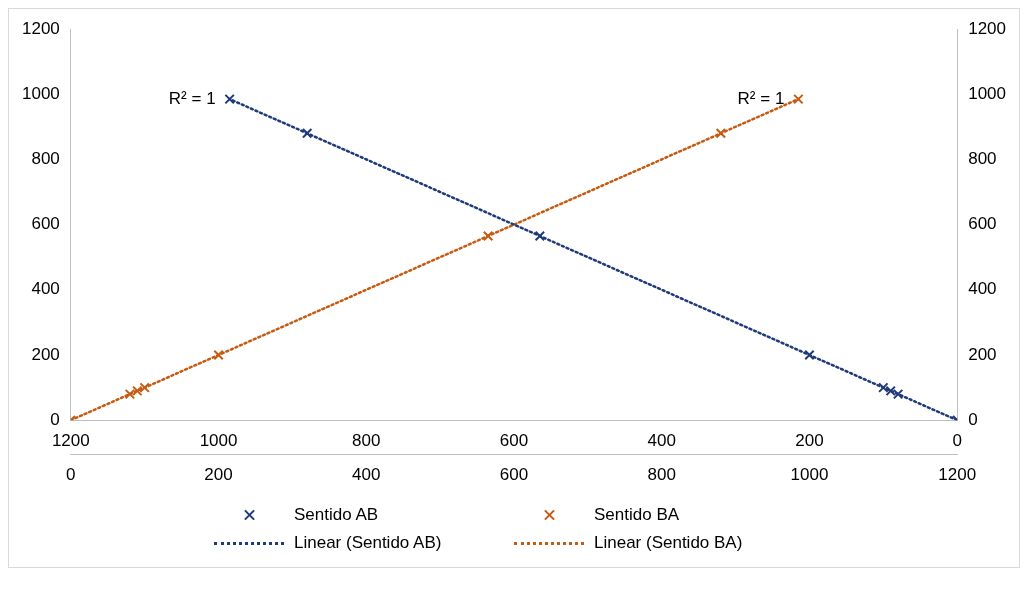 This screenshot has height=592, width=1031. I want to click on x2-tick-label: 400, so click(661, 441).